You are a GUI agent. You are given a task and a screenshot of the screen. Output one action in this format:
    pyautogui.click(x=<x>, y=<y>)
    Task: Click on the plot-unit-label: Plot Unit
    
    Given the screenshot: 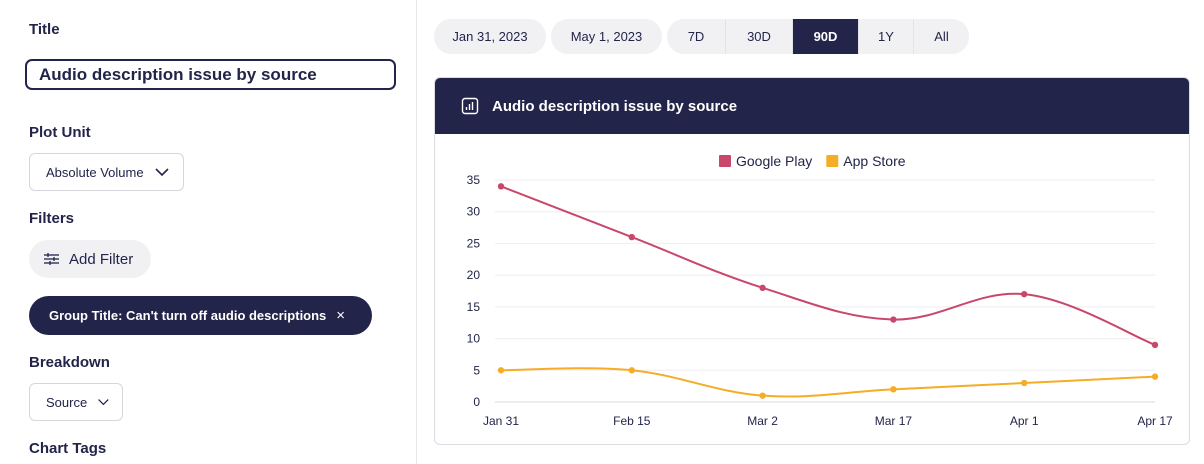 What is the action you would take?
    pyautogui.click(x=60, y=132)
    